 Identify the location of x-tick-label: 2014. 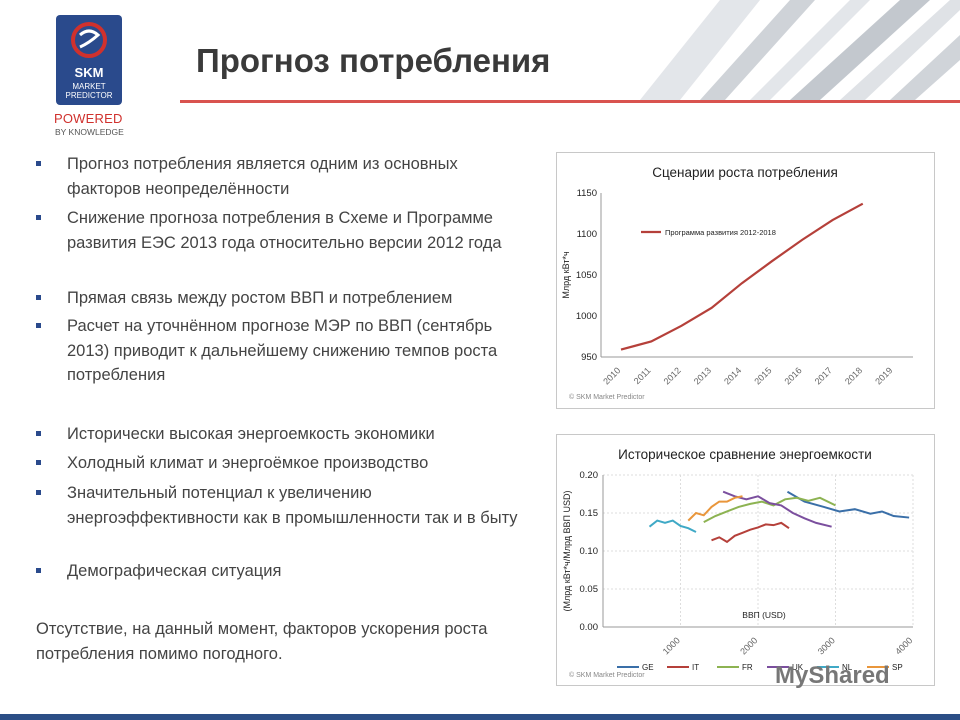
(732, 375).